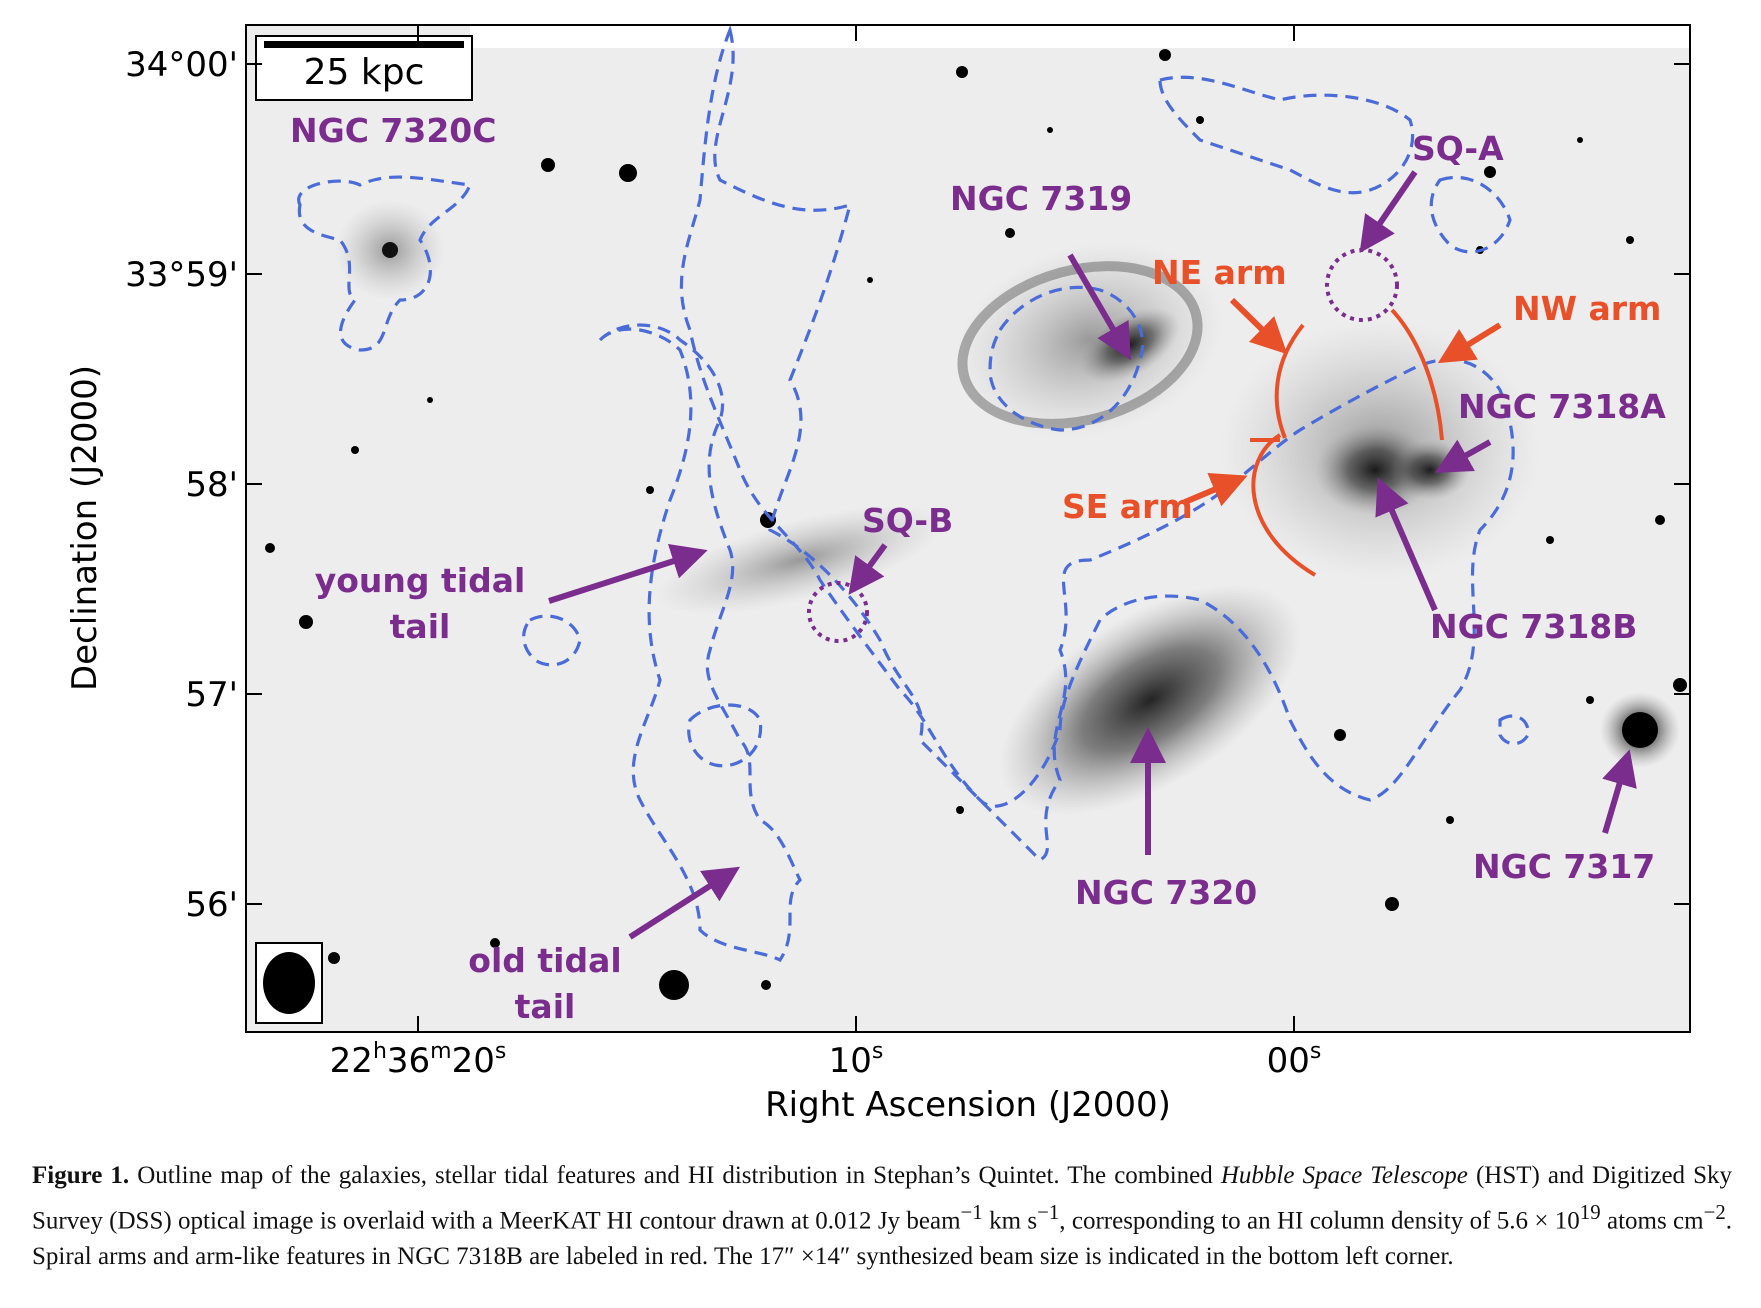 This screenshot has width=1761, height=1308. I want to click on arrow-sq-a, so click(1388, 211).